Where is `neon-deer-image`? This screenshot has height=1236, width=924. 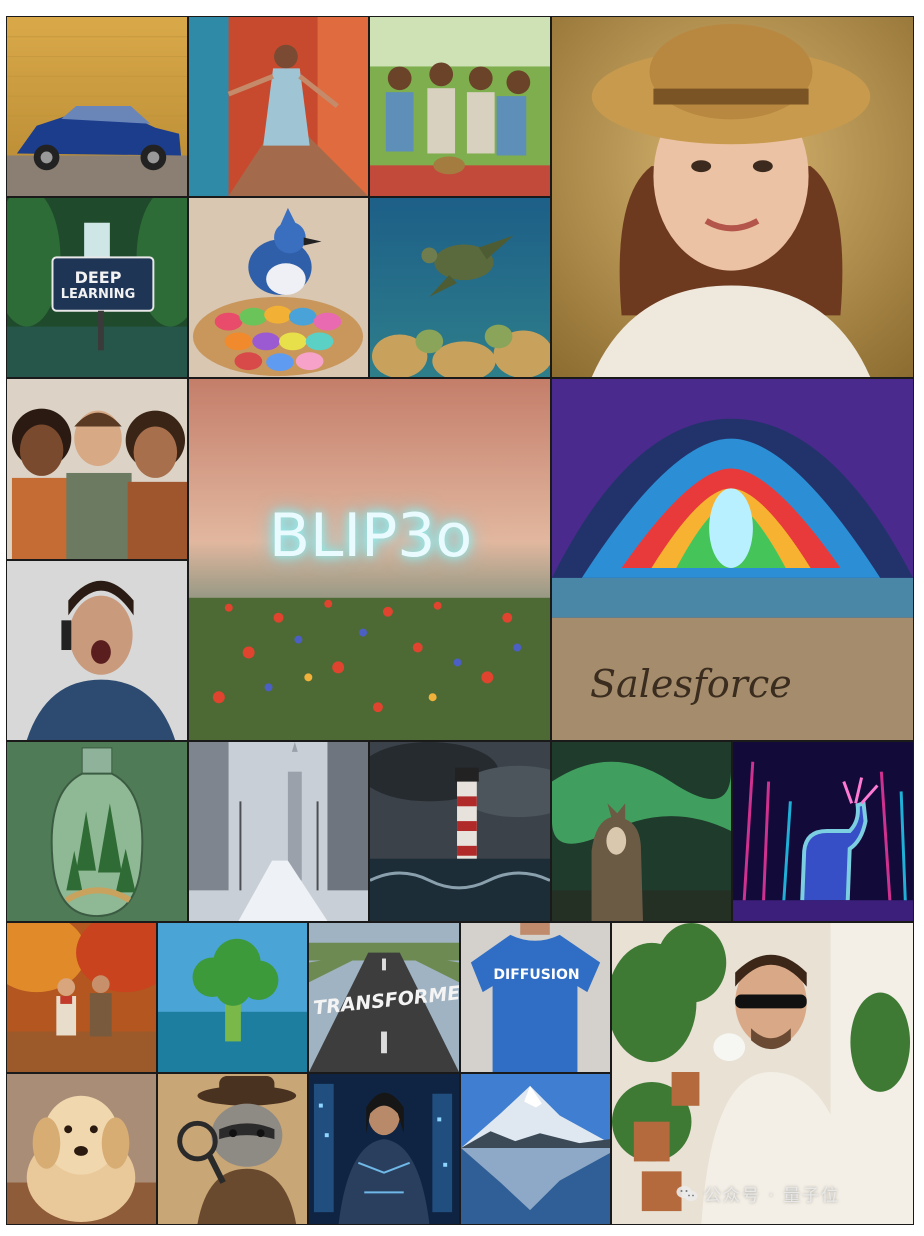
neon-deer-image is located at coordinates (823, 831).